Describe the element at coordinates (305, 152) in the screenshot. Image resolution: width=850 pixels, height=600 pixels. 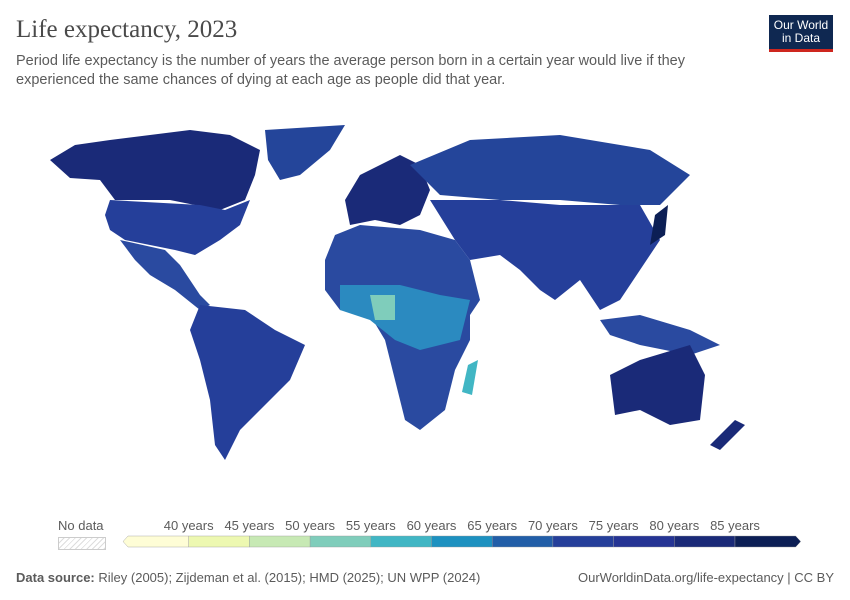
I see `region-greenland` at that location.